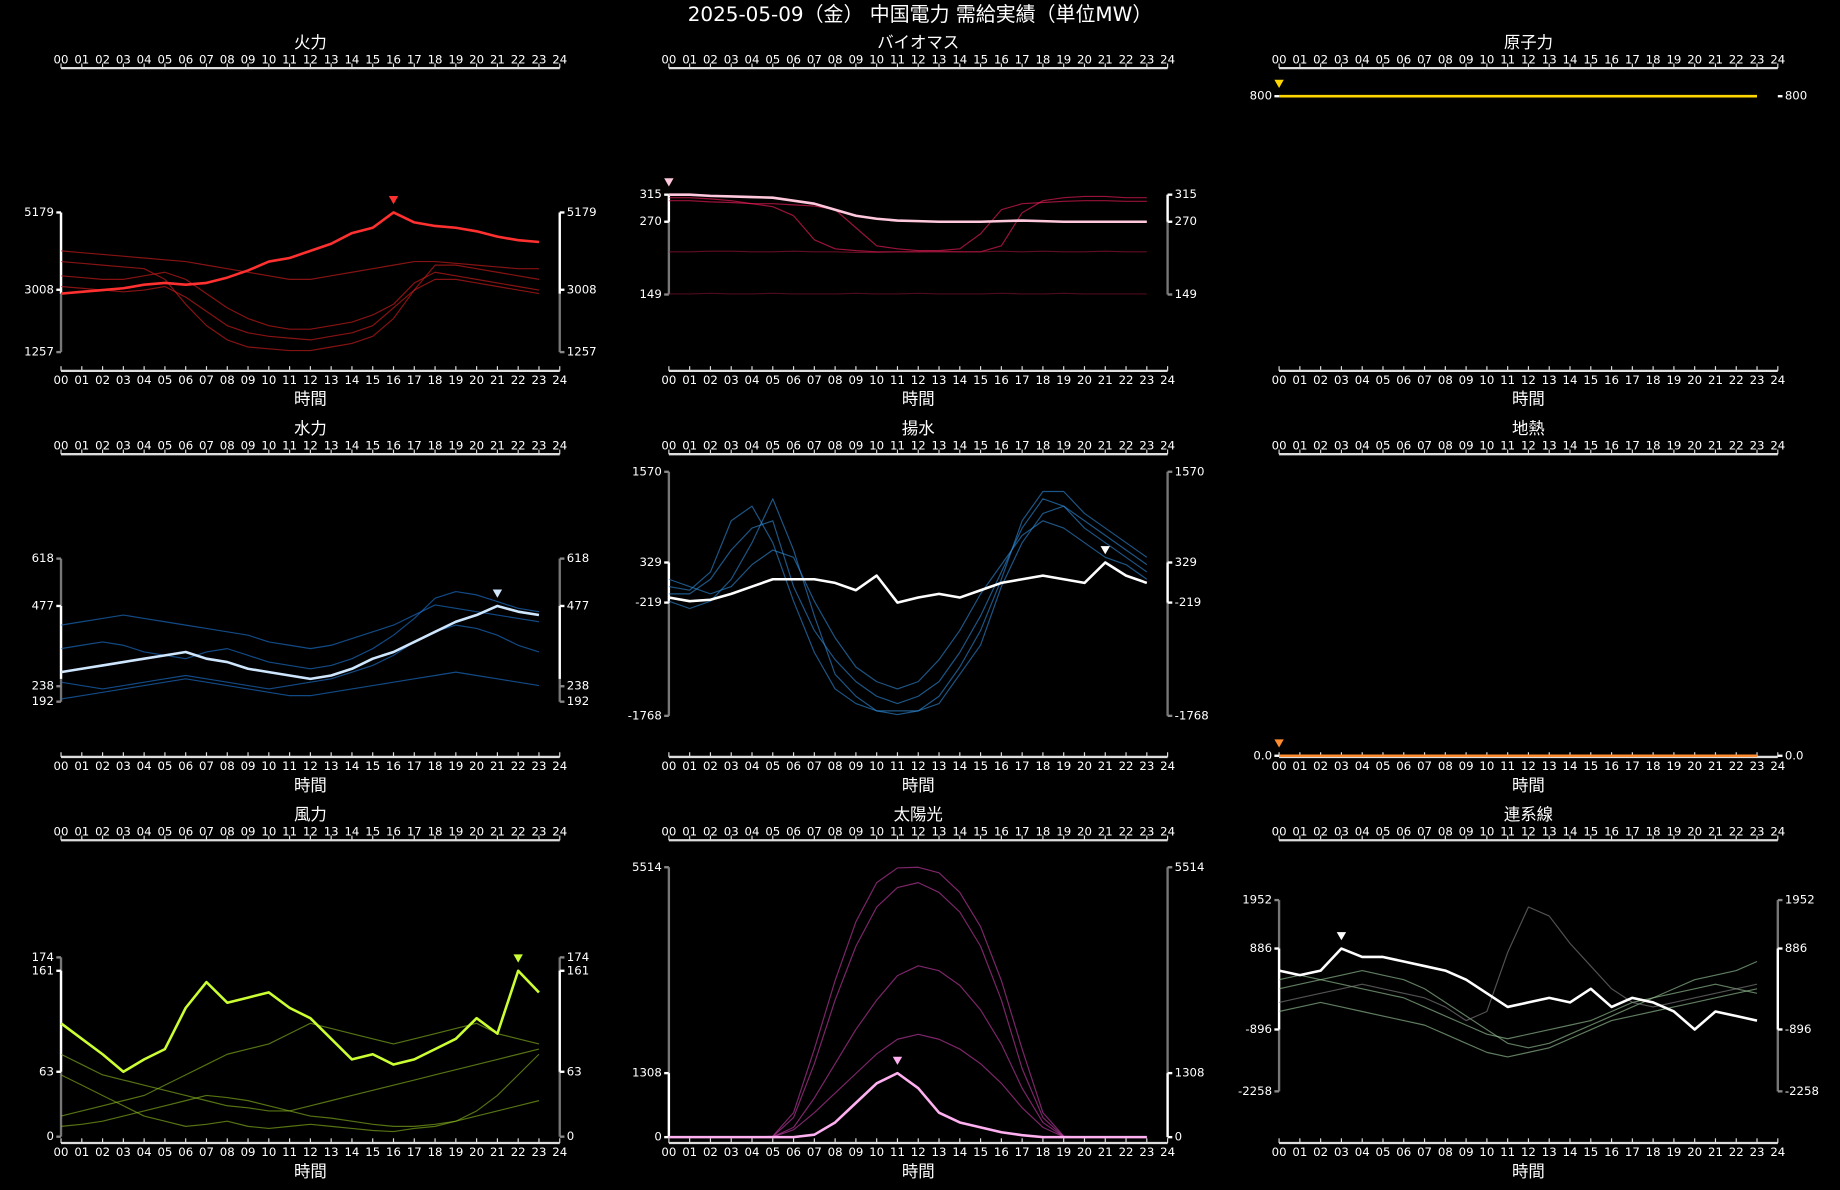 Image resolution: width=1840 pixels, height=1190 pixels. Describe the element at coordinates (1190, 867) in the screenshot. I see `y-tick-label: 5514` at that location.